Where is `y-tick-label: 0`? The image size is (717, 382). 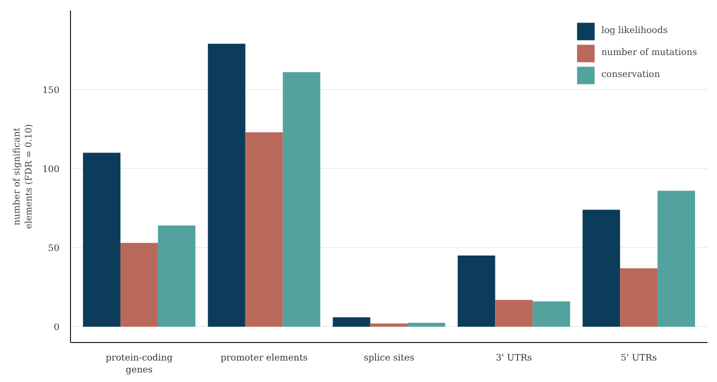 y-tick-label: 0 is located at coordinates (57, 328).